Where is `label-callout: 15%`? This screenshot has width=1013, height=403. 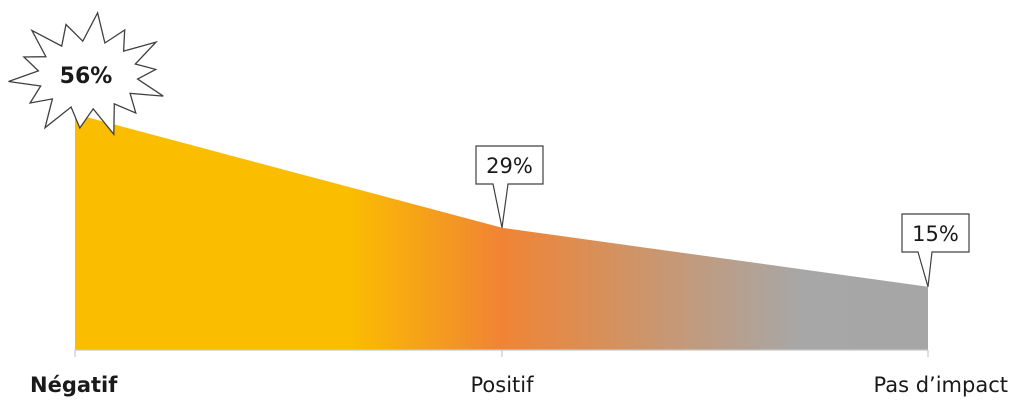 label-callout: 15% is located at coordinates (935, 250).